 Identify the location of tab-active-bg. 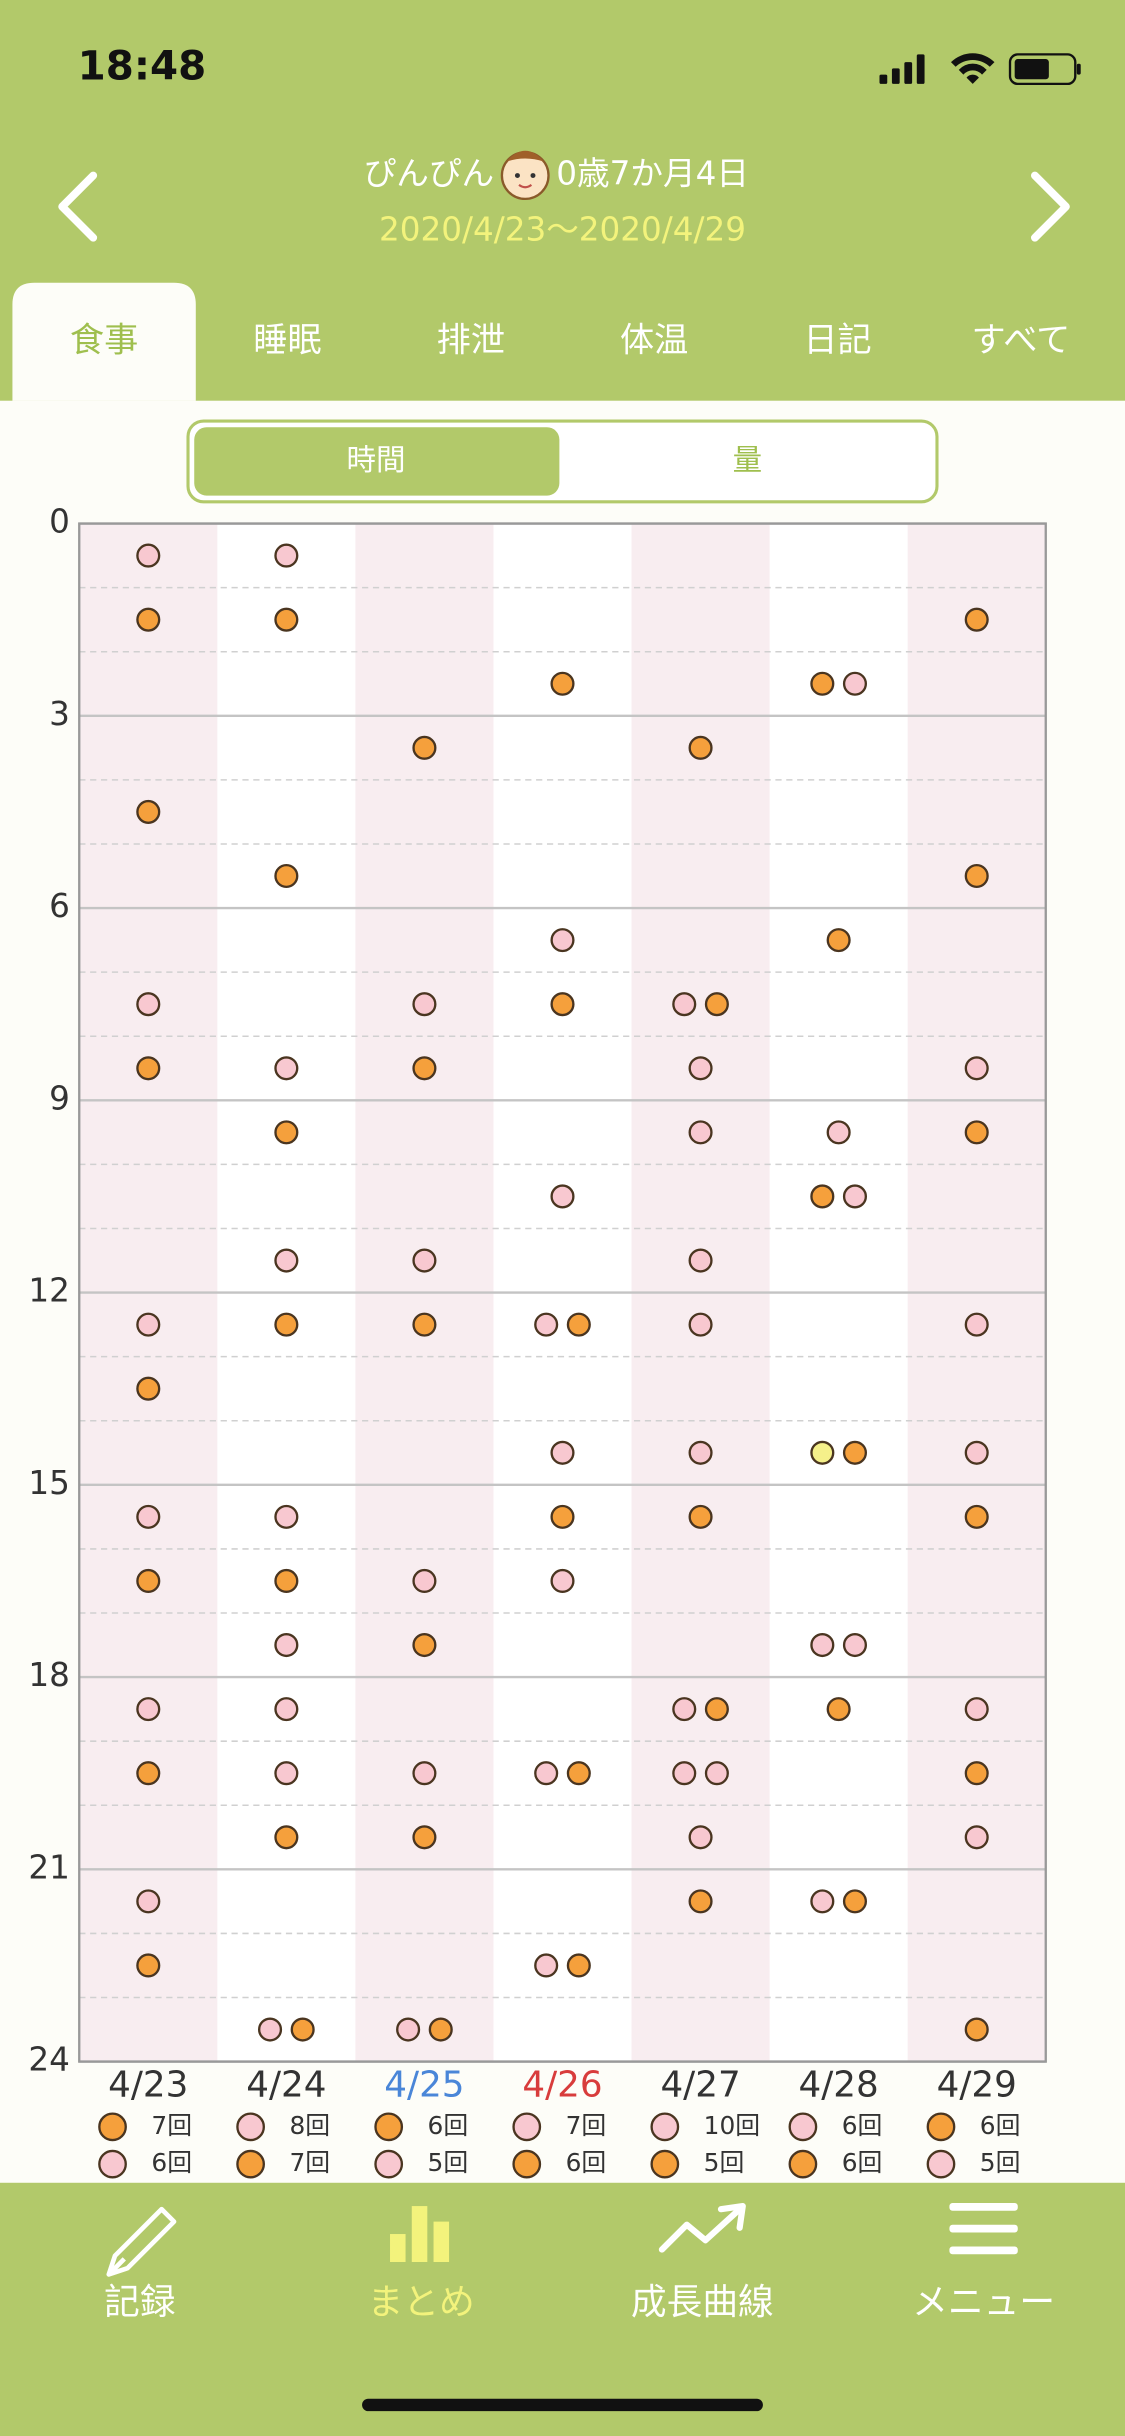
(104, 341).